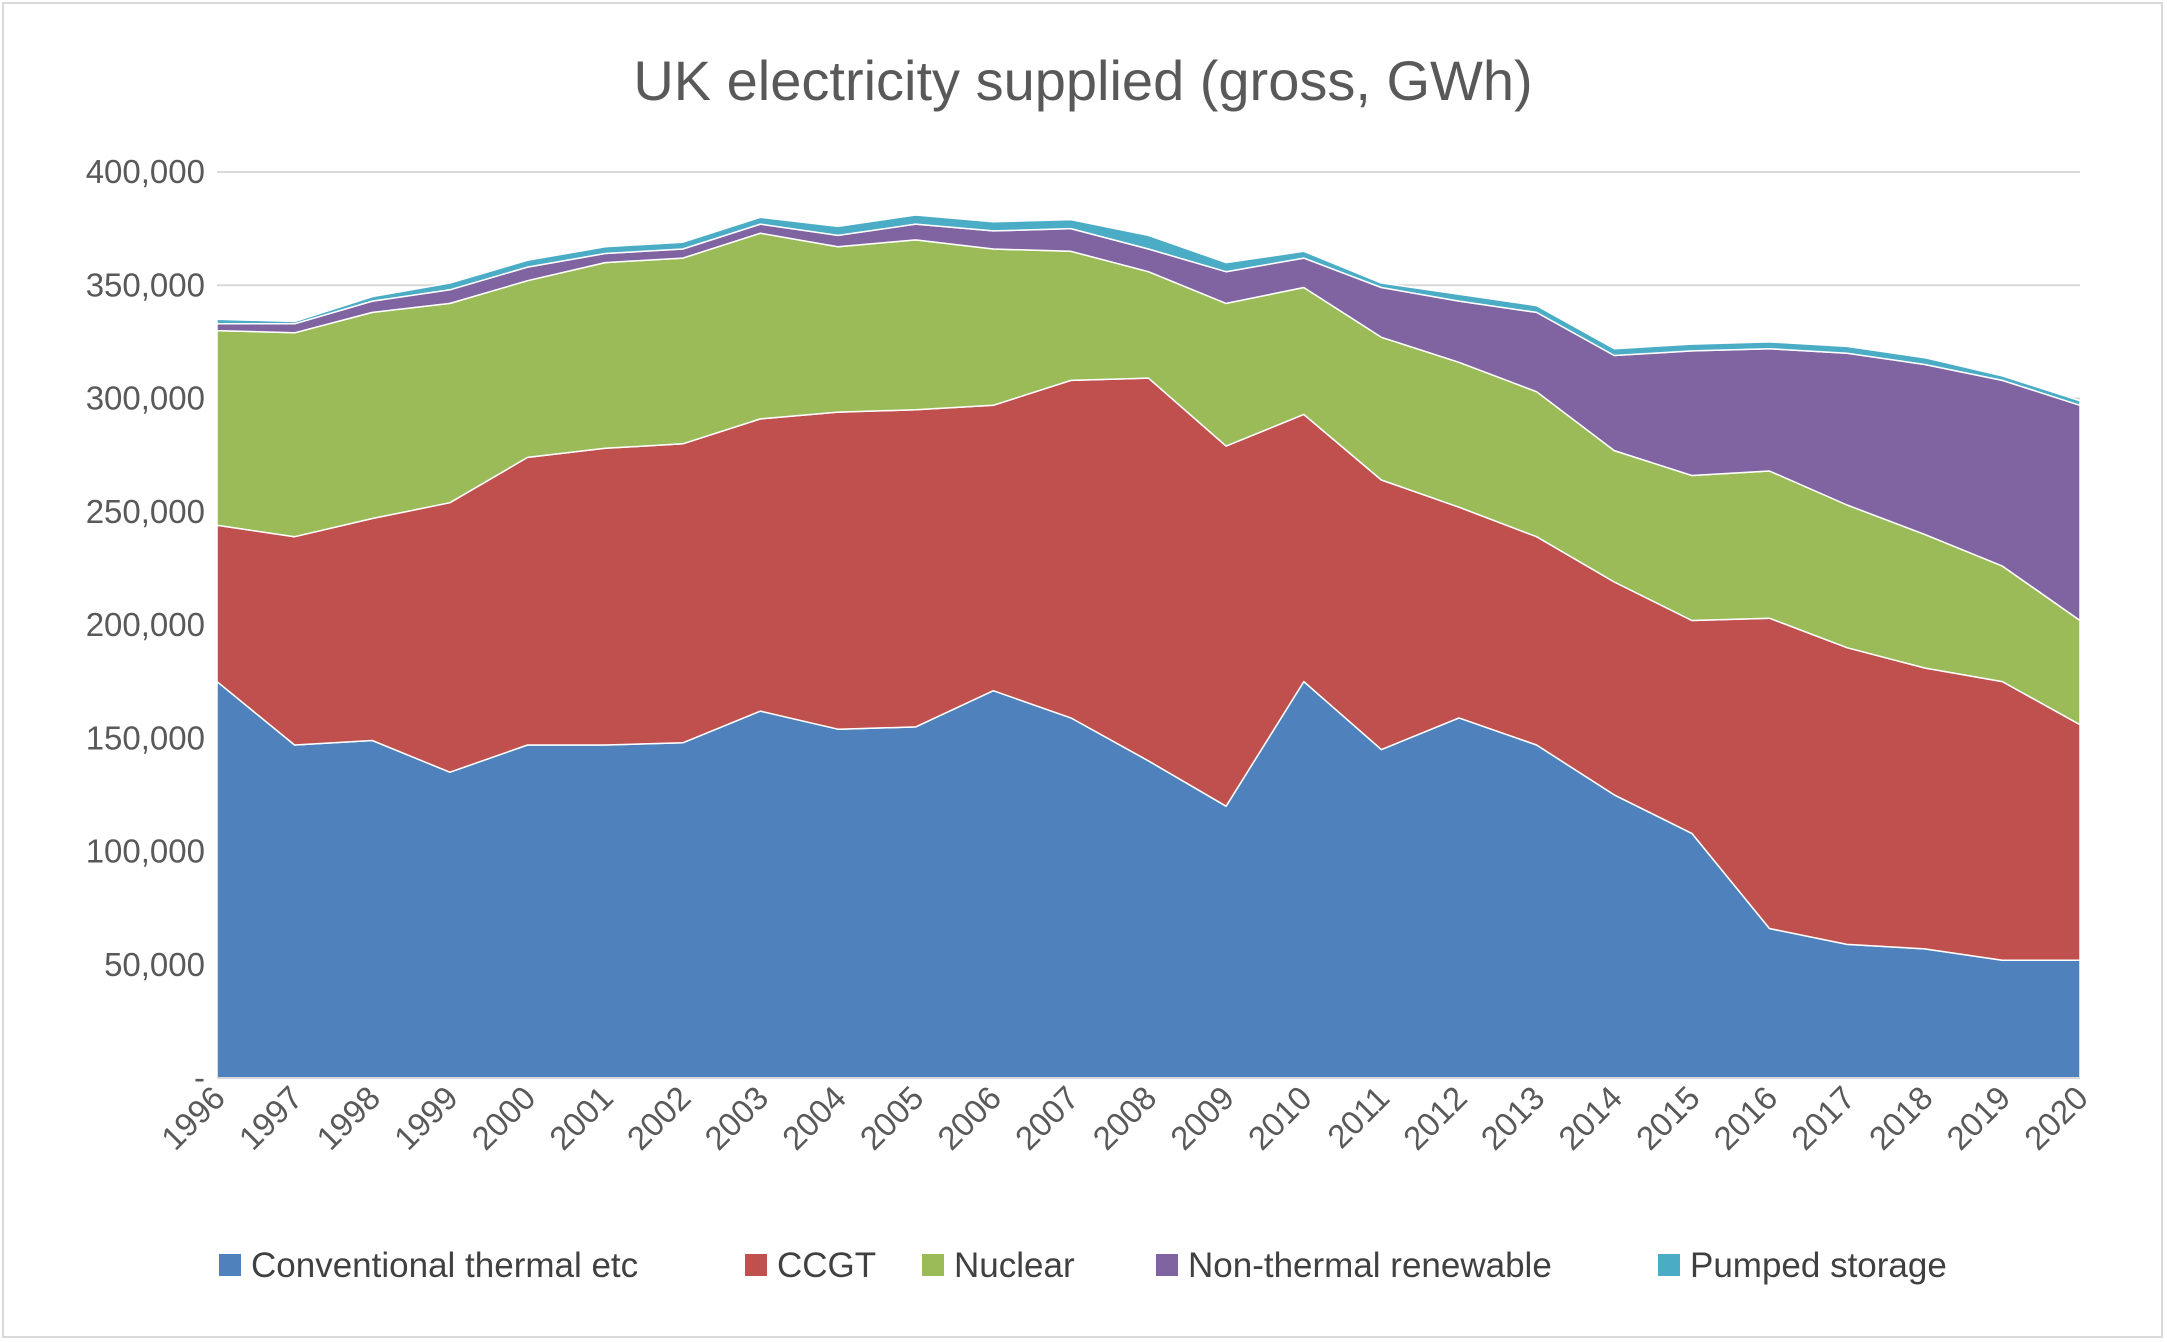  What do you see at coordinates (2056, 1118) in the screenshot?
I see `x-tick-label: 2020` at bounding box center [2056, 1118].